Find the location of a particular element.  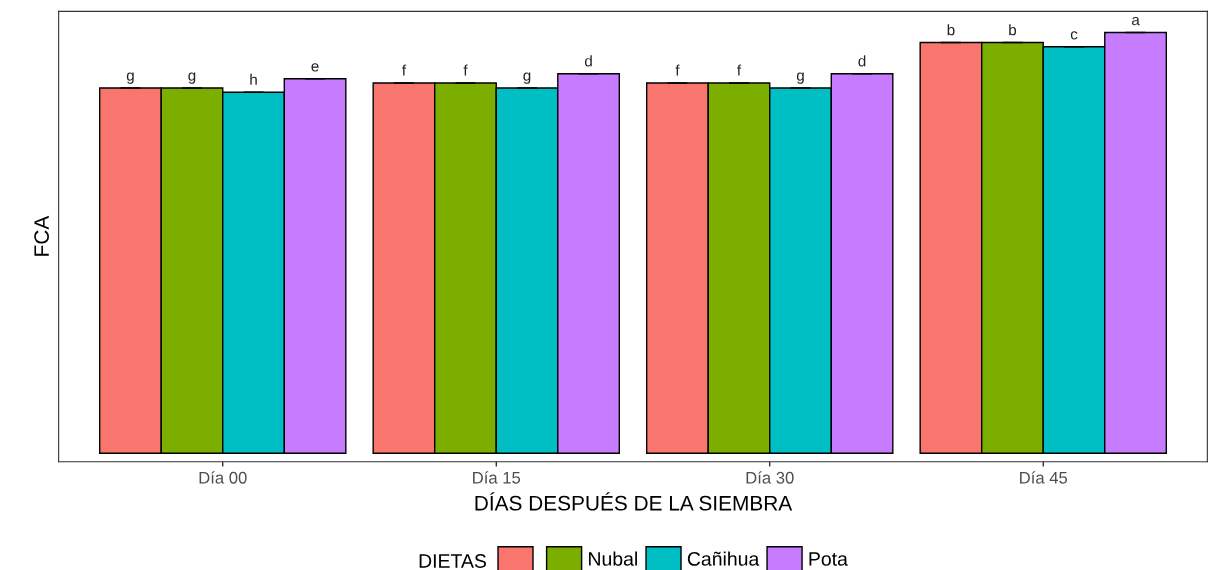

x-tick-label: Día 45 is located at coordinates (1044, 477).